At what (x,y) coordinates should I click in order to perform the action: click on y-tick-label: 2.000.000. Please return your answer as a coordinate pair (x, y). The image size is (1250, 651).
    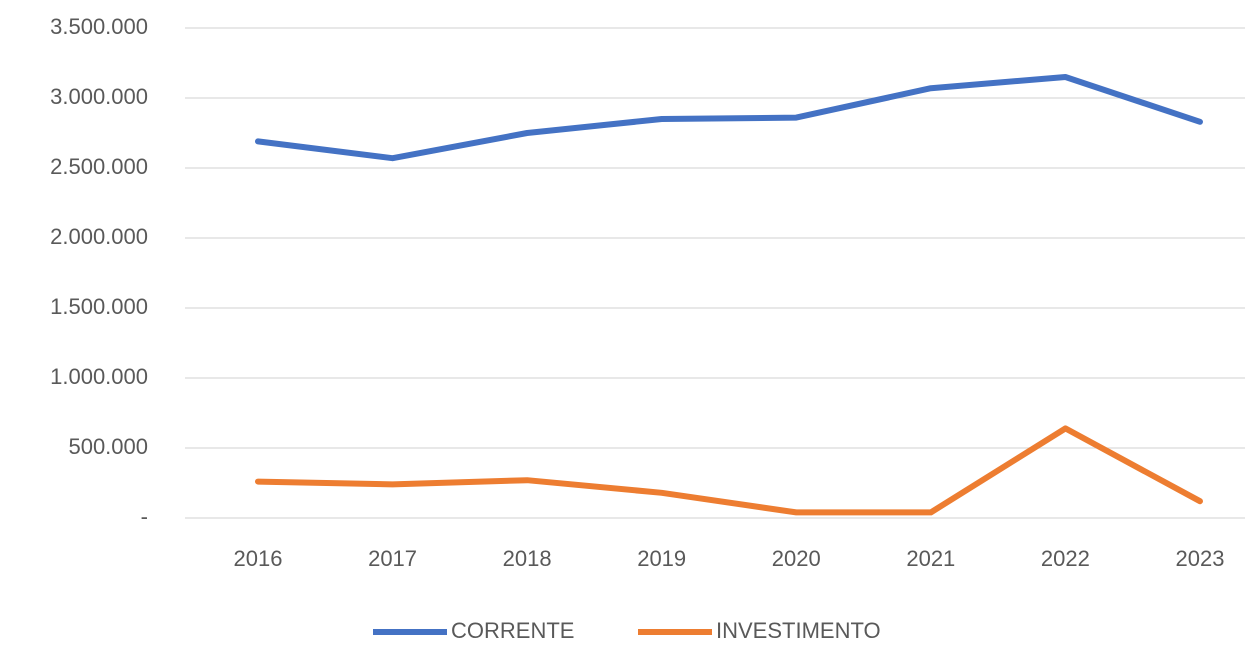
    Looking at the image, I should click on (99, 236).